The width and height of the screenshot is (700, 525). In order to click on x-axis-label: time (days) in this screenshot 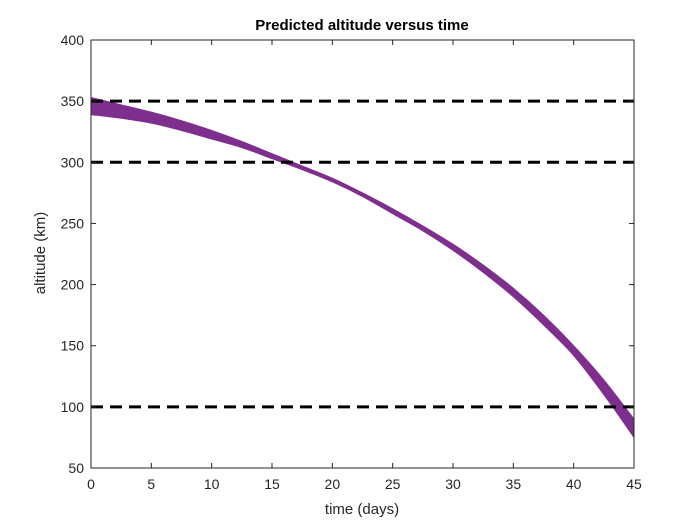, I will do `click(362, 509)`.